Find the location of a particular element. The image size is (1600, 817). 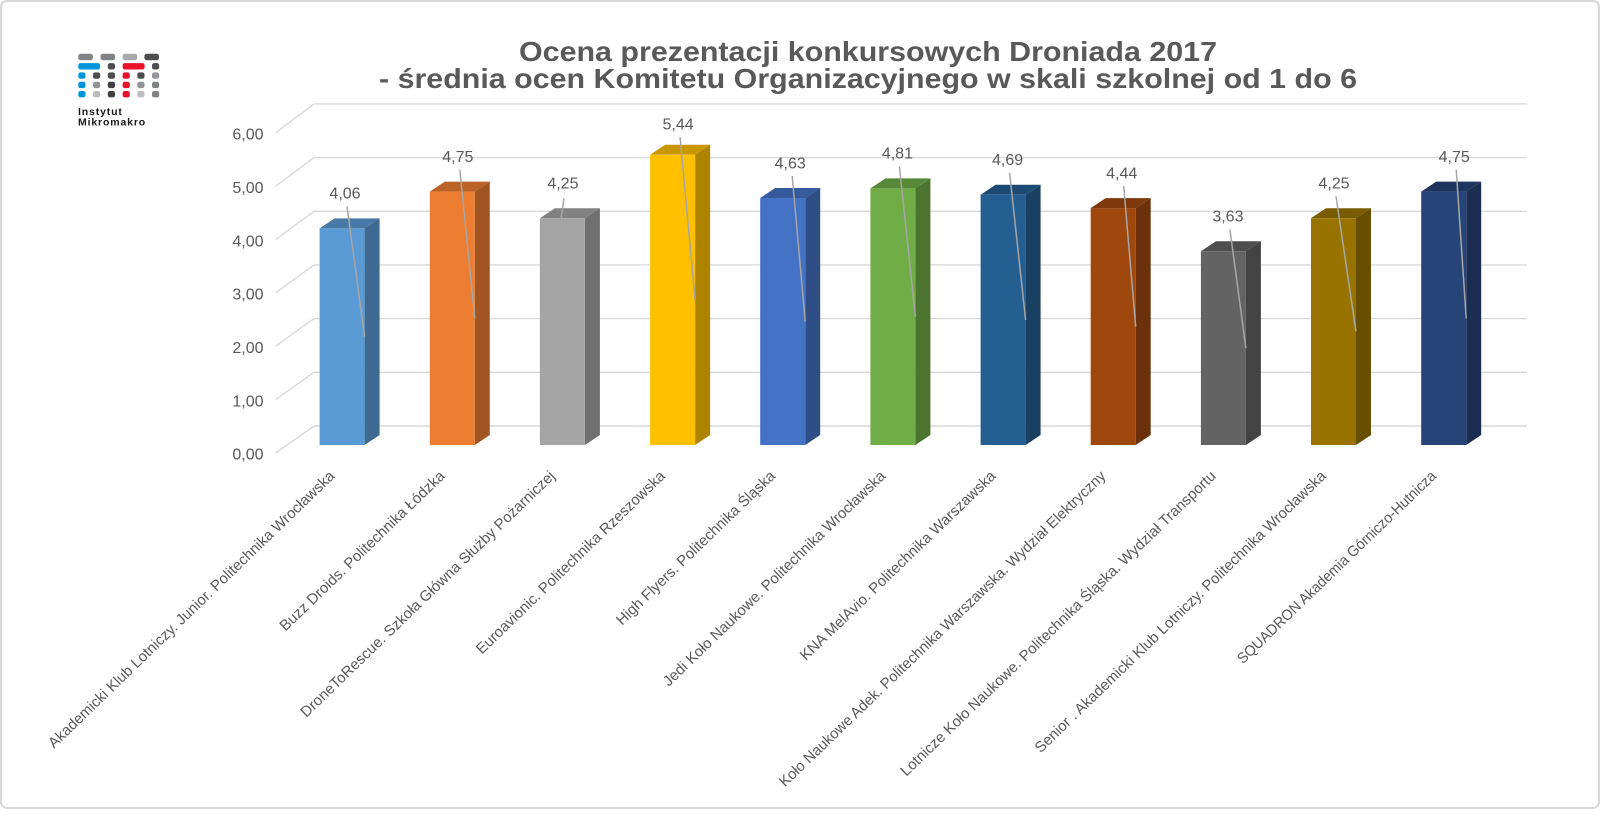

svg-text: 4,00 is located at coordinates (247, 241).